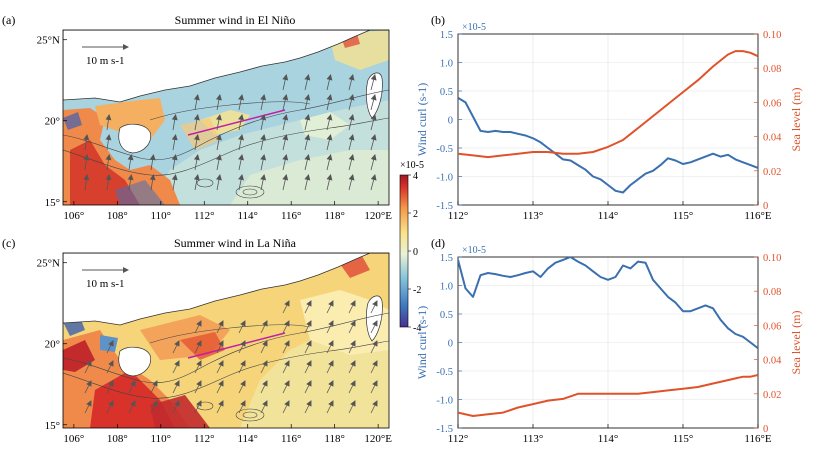  I want to click on xtick-label: 114°, so click(608, 216).